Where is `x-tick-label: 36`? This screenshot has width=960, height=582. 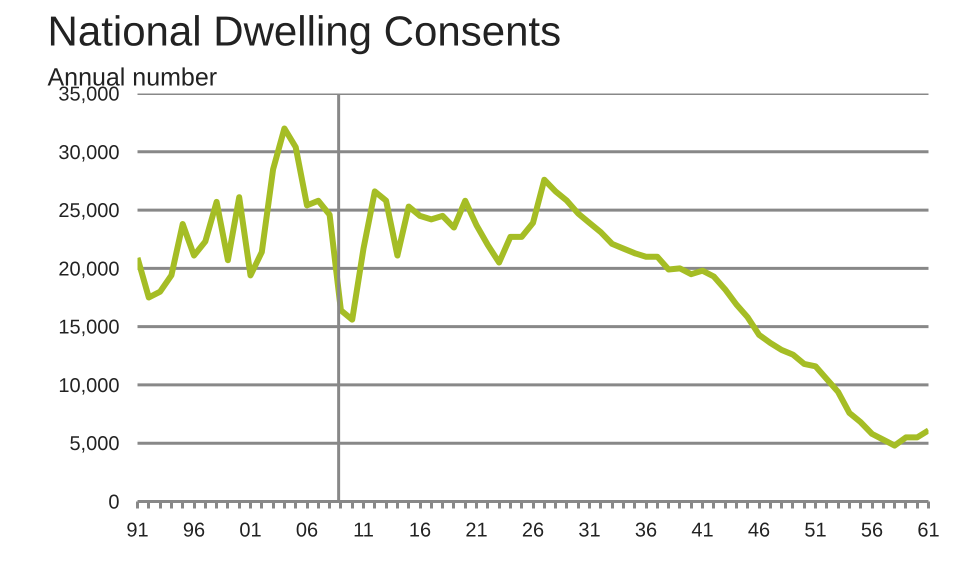
x-tick-label: 36 is located at coordinates (646, 531).